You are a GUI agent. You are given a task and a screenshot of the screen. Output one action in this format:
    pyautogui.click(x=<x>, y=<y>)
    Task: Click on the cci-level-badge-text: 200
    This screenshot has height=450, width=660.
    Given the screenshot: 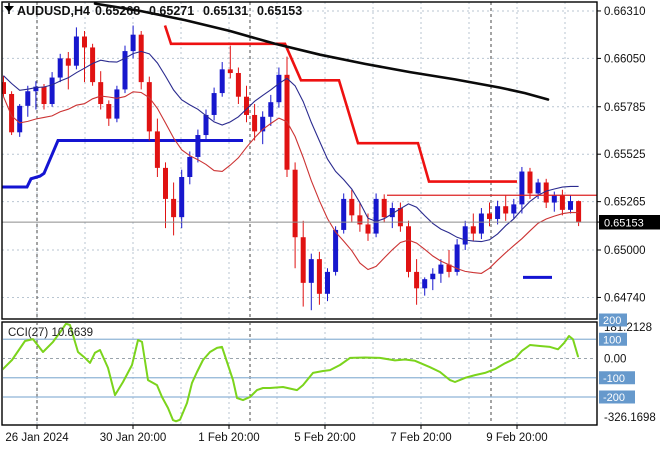 What is the action you would take?
    pyautogui.click(x=612, y=321)
    